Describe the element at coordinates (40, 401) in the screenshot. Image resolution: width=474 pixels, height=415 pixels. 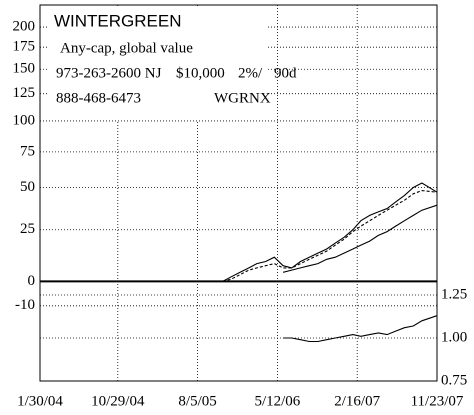
I see `x-tick-label: 1/30/04` at that location.